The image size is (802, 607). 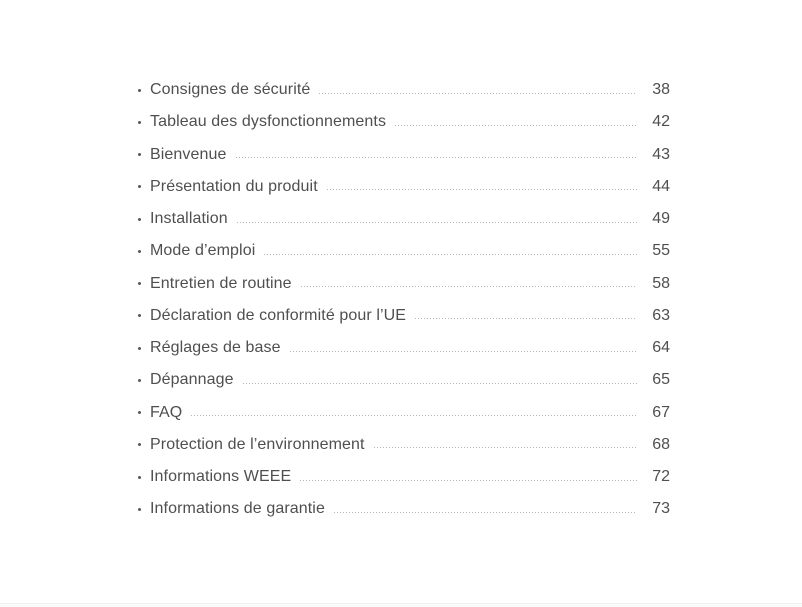 I want to click on toc-entry: Informations de garantie 73, so click(x=404, y=509).